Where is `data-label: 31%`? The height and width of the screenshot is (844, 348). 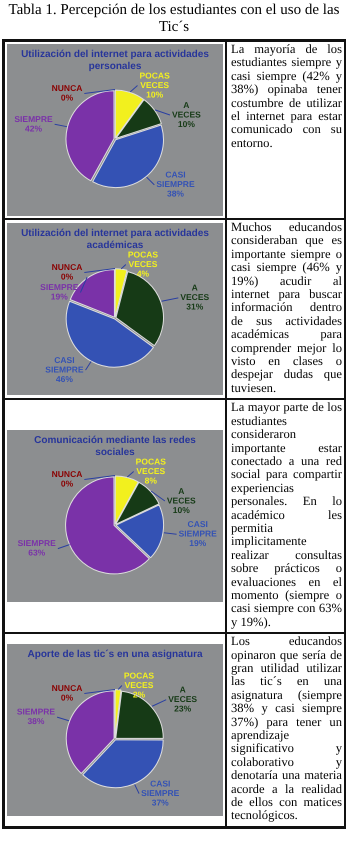 data-label: 31% is located at coordinates (195, 307).